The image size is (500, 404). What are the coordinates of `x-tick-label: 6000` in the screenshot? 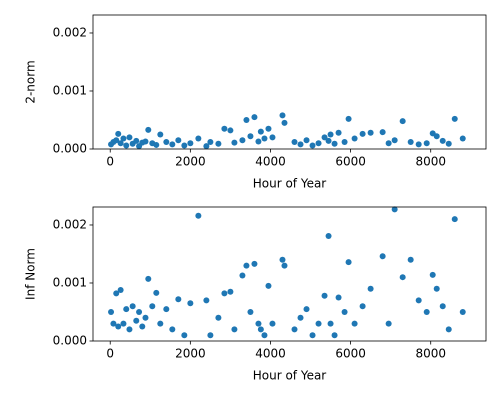 It's located at (350, 354).